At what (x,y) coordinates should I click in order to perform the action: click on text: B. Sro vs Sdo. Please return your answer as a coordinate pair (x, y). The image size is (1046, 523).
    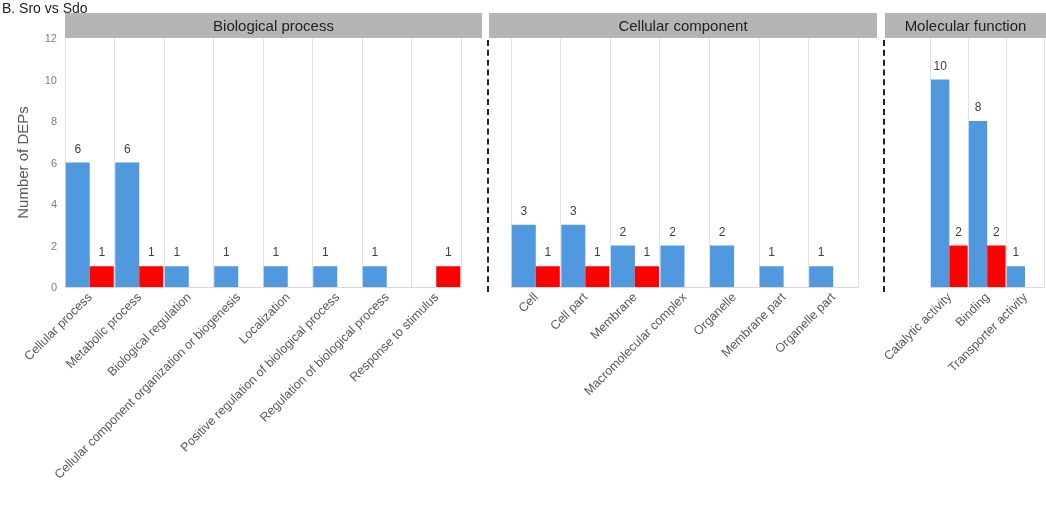
    Looking at the image, I should click on (45, 8).